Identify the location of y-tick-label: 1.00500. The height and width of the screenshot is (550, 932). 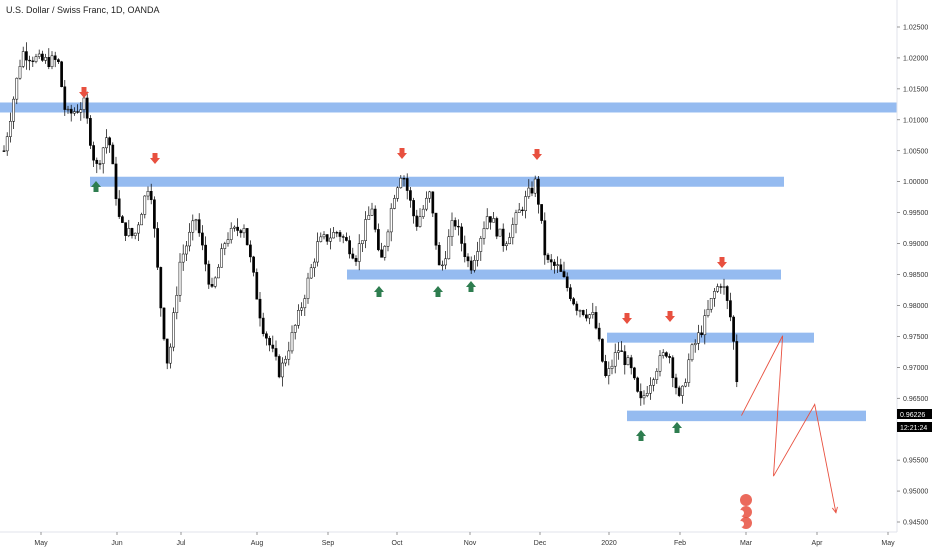
(915, 151).